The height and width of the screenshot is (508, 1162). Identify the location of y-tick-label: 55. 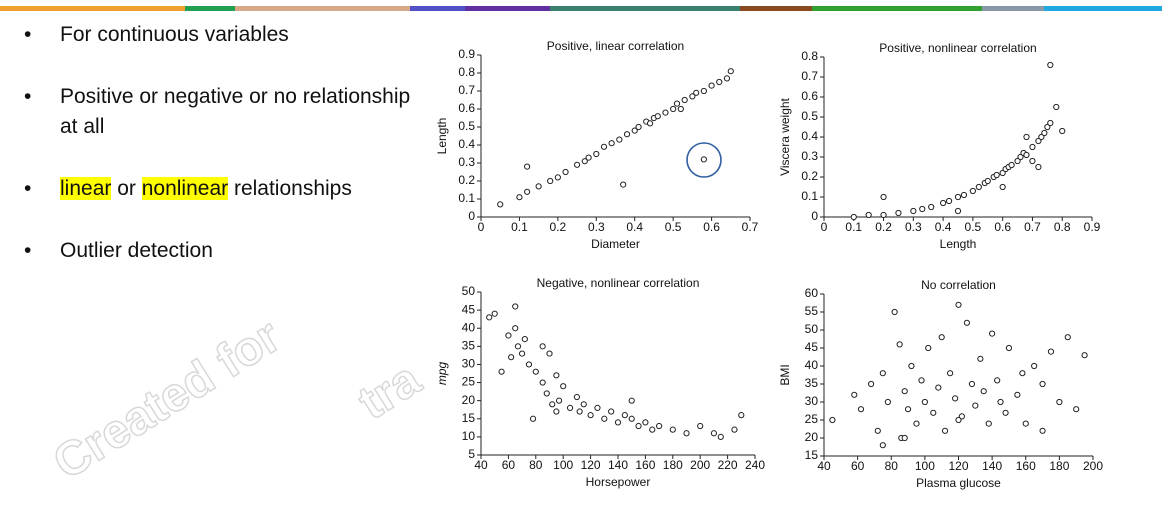
(812, 311).